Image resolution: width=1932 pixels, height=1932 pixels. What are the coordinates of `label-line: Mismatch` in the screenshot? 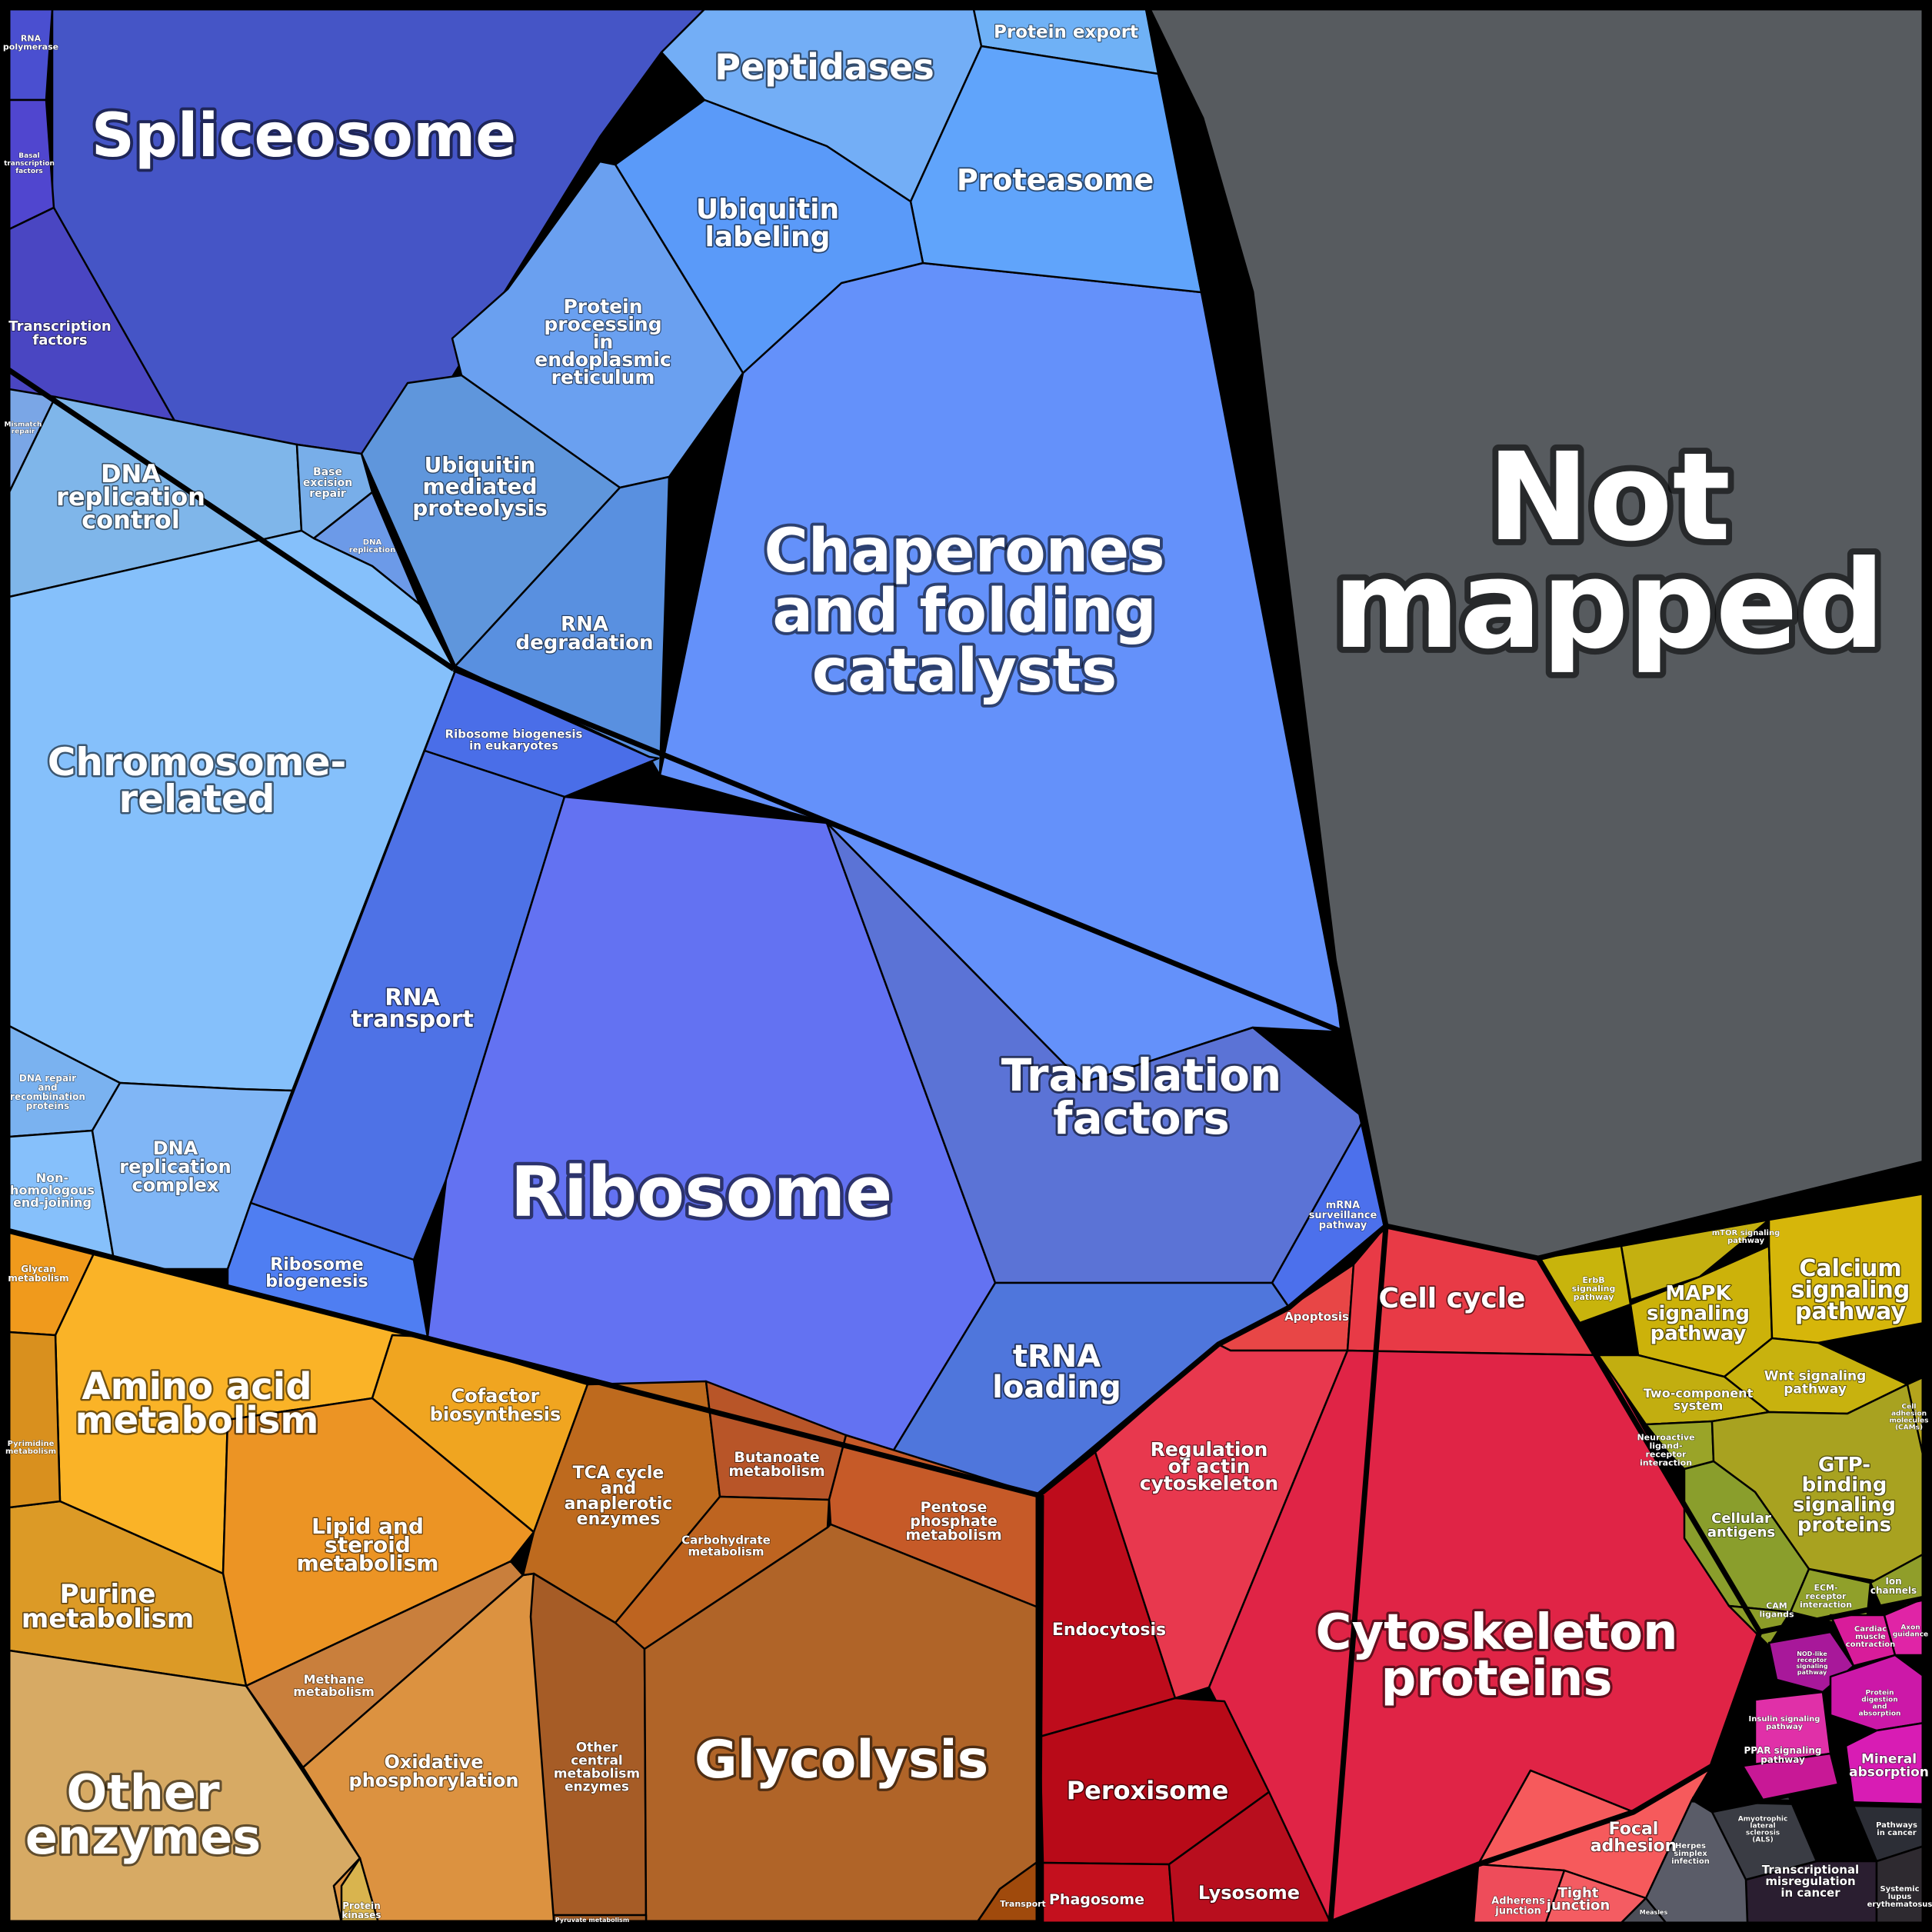 It's located at (23, 424).